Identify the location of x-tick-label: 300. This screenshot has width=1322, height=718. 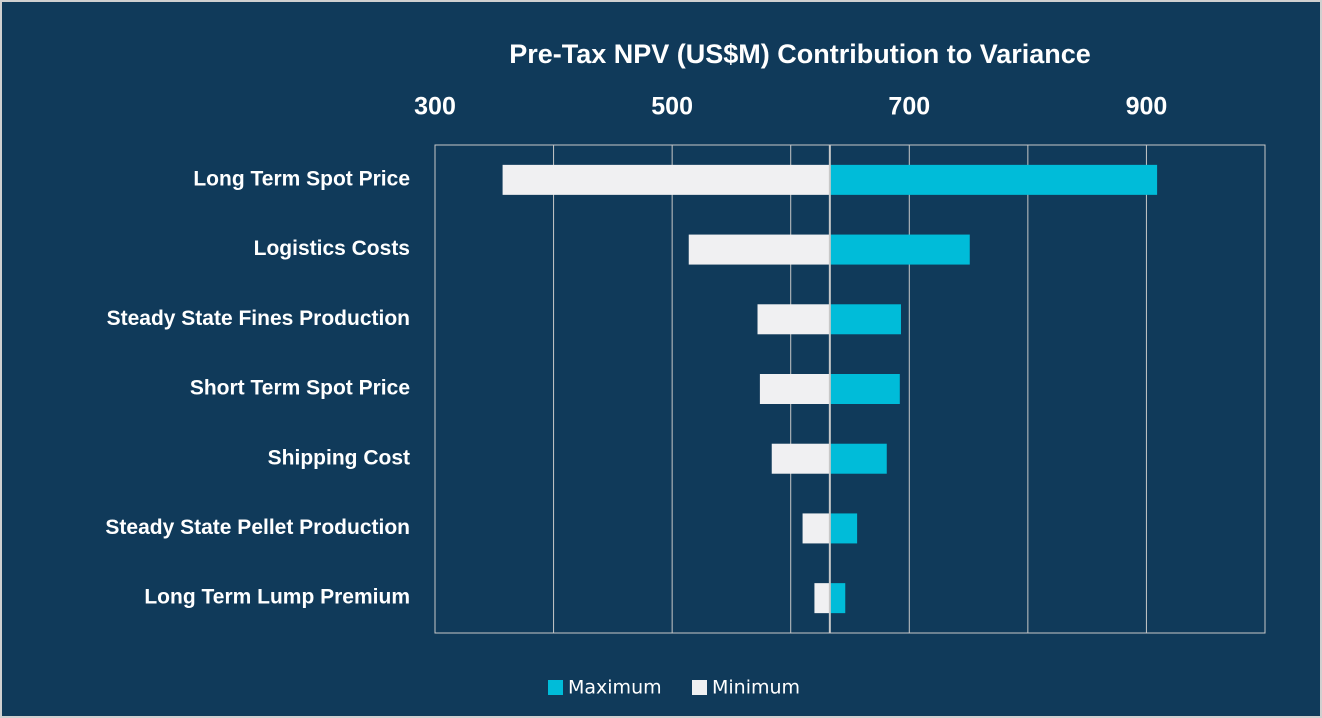
(435, 107).